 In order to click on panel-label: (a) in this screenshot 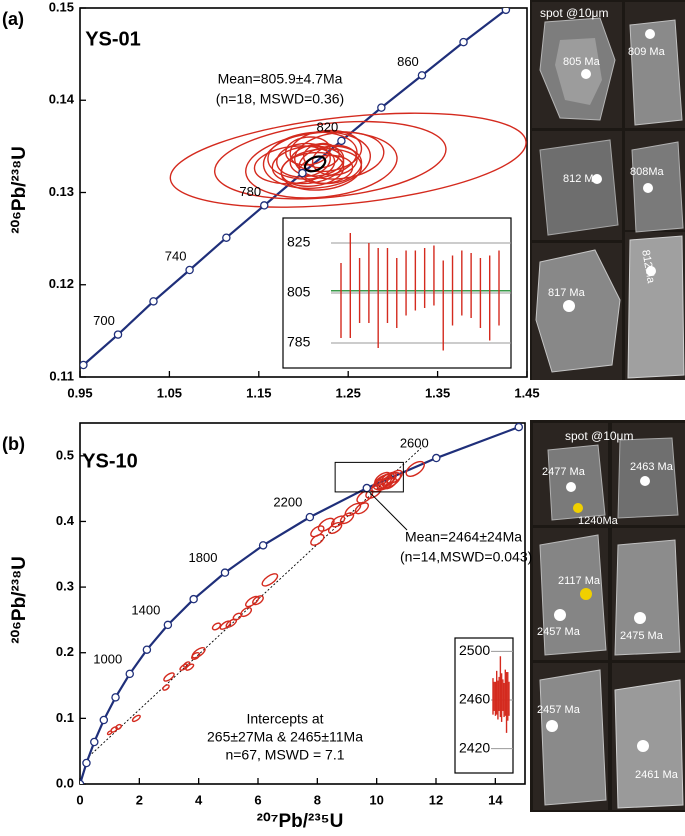, I will do `click(13, 19)`.